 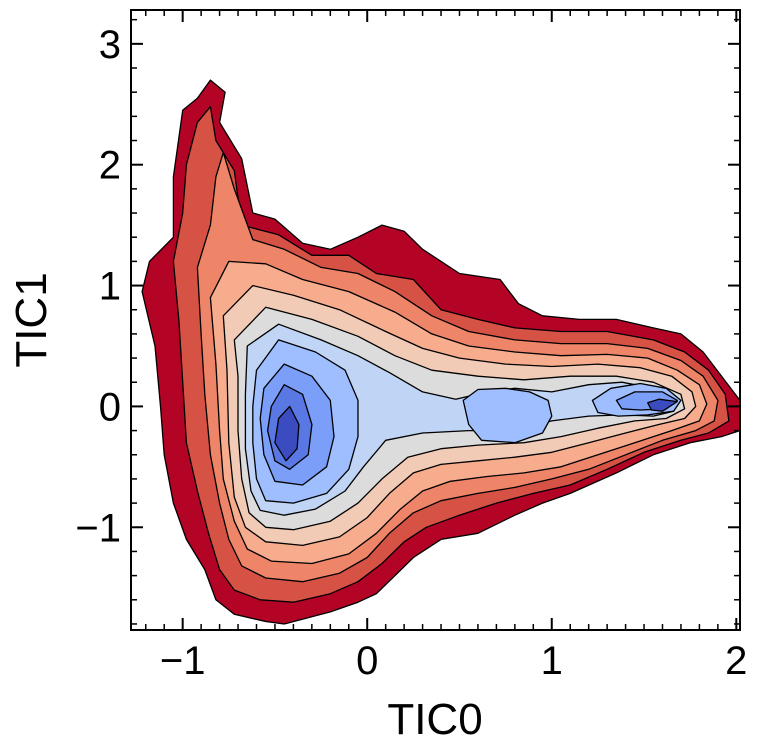 What do you see at coordinates (98, 528) in the screenshot?
I see `y-tick-label: −1` at bounding box center [98, 528].